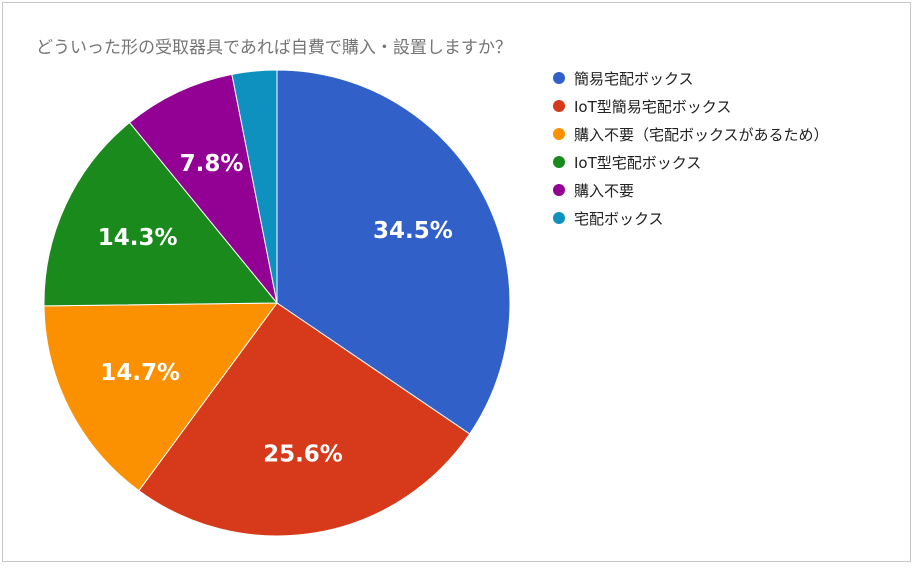  I want to click on legend-item-6: 宅配ボックス, so click(691, 218).